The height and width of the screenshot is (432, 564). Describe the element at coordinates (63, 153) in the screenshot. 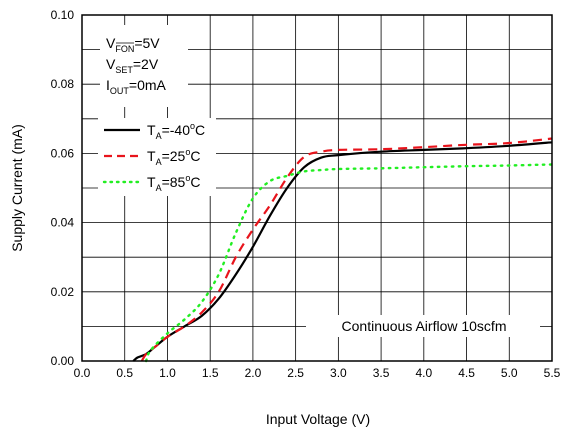

I see `y-tick-label: 0.06` at that location.